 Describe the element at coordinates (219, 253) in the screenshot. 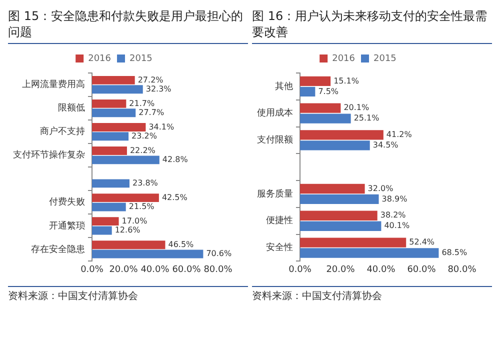

I see `data-label: 70.6%` at that location.